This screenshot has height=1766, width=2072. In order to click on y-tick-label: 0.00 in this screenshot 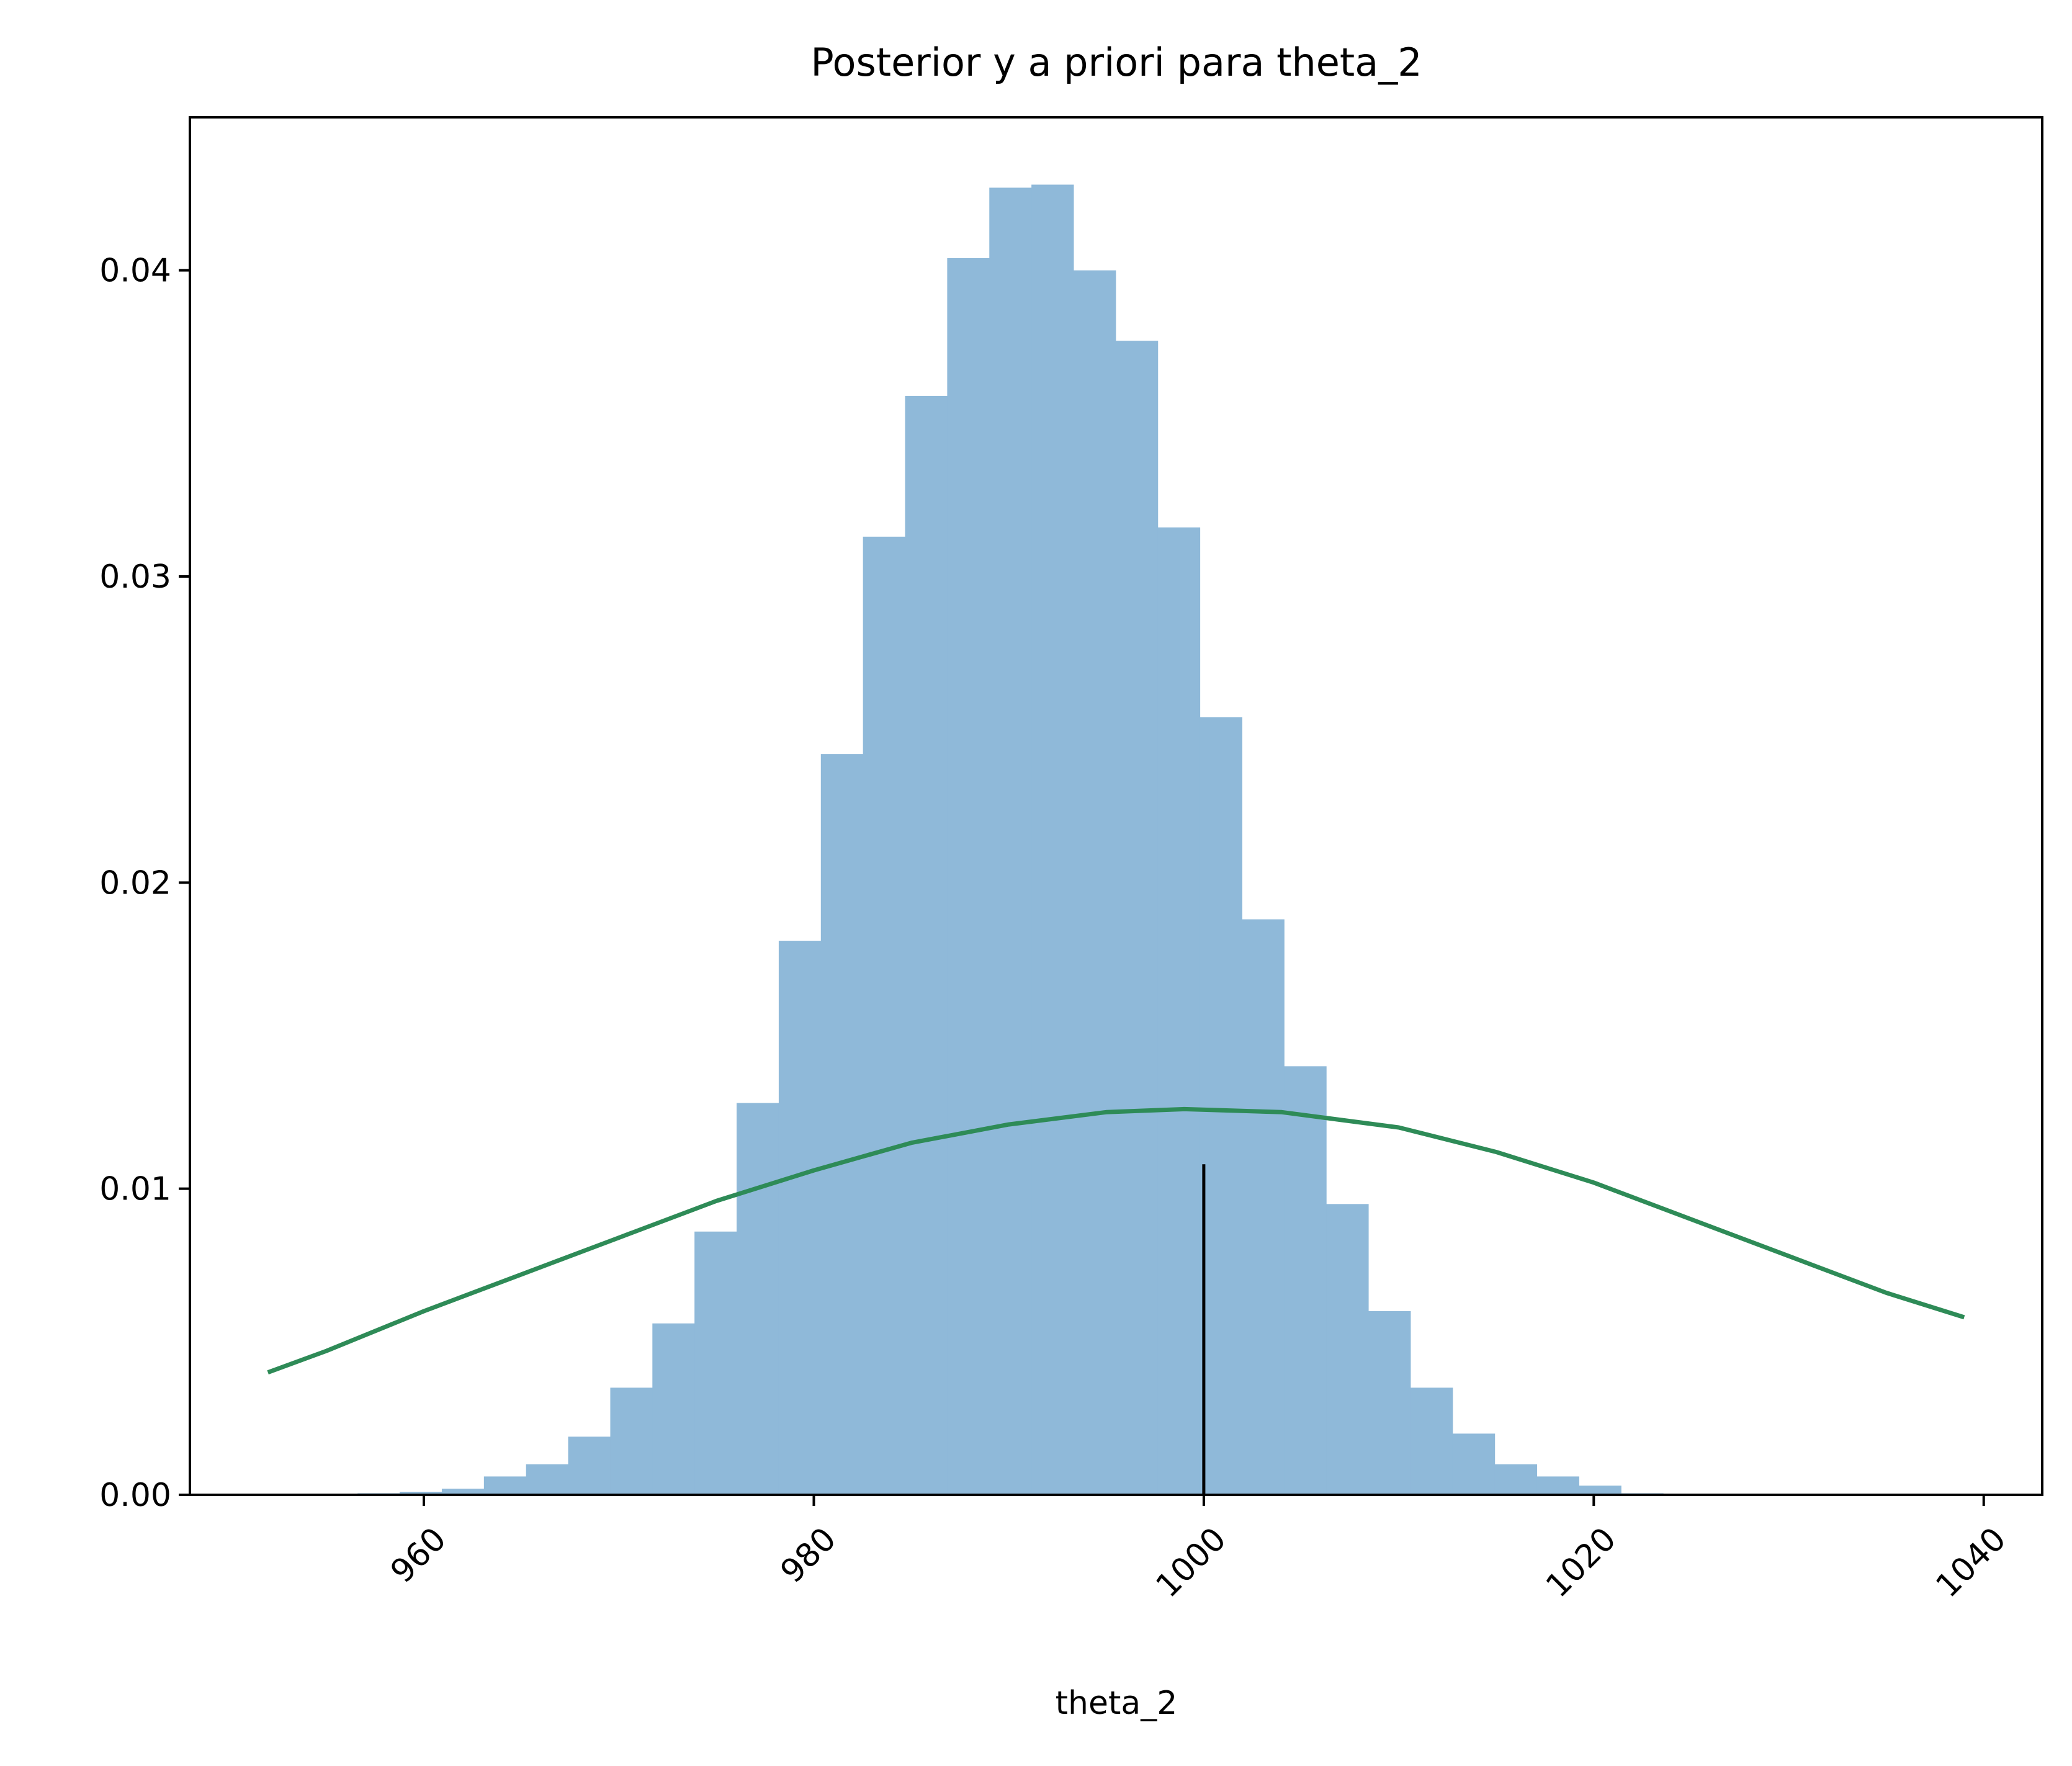, I will do `click(135, 1496)`.